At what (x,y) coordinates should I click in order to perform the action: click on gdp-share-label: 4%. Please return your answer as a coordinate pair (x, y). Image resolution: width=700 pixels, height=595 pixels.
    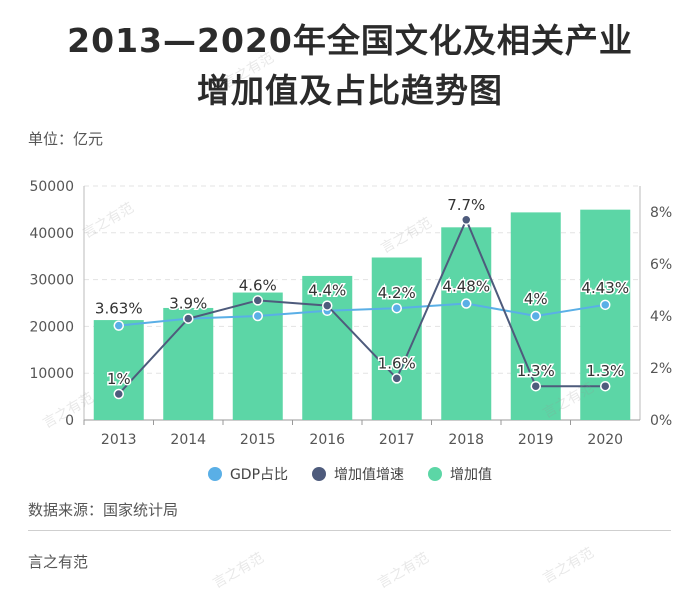
    Looking at the image, I should click on (536, 299).